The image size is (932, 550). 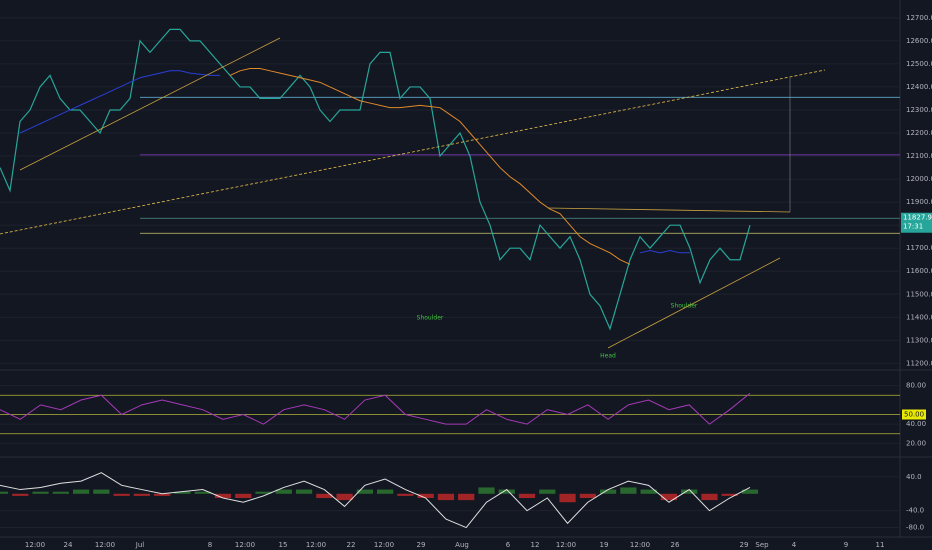 I want to click on y-tick-label: 11700.0, so click(x=919, y=248).